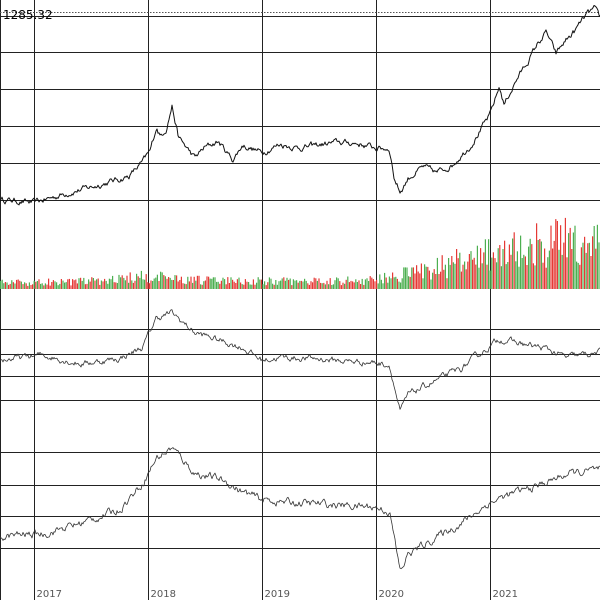 Image resolution: width=600 pixels, height=600 pixels. Describe the element at coordinates (49, 594) in the screenshot. I see `x-tick-label-0: 2017` at that location.